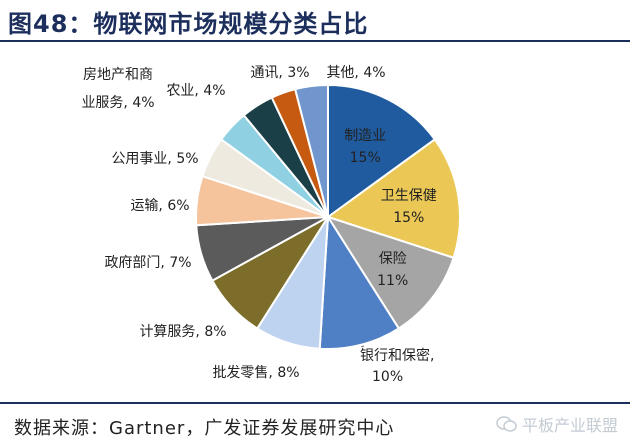 The image size is (630, 448). Describe the element at coordinates (355, 73) in the screenshot. I see `slice-label: 其他, 4%` at that location.